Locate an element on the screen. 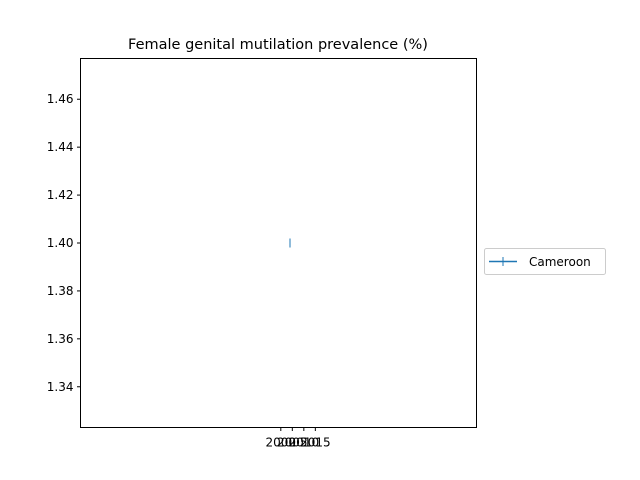 The height and width of the screenshot is (480, 640). y-axis: 1.34 1.36 1.38 1.40 1.42 1.44 1.46 is located at coordinates (64, 243).